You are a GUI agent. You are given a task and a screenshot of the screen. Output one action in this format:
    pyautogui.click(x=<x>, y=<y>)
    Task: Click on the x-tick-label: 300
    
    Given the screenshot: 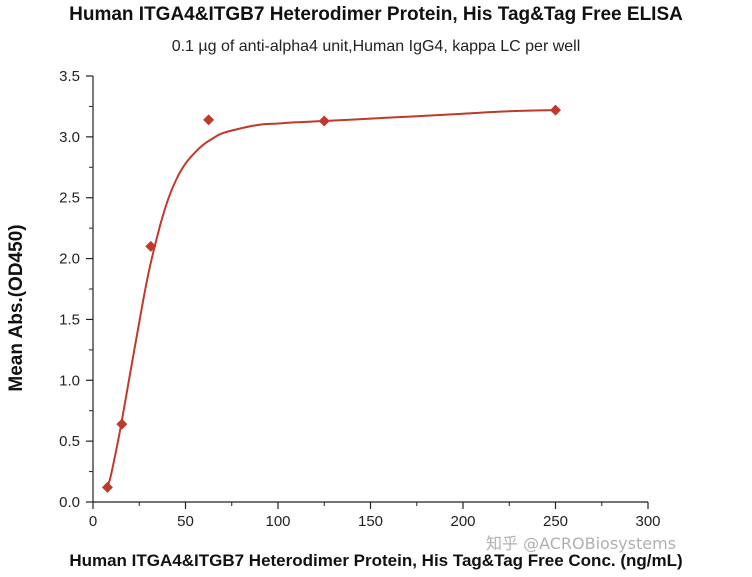 What is the action you would take?
    pyautogui.click(x=647, y=521)
    